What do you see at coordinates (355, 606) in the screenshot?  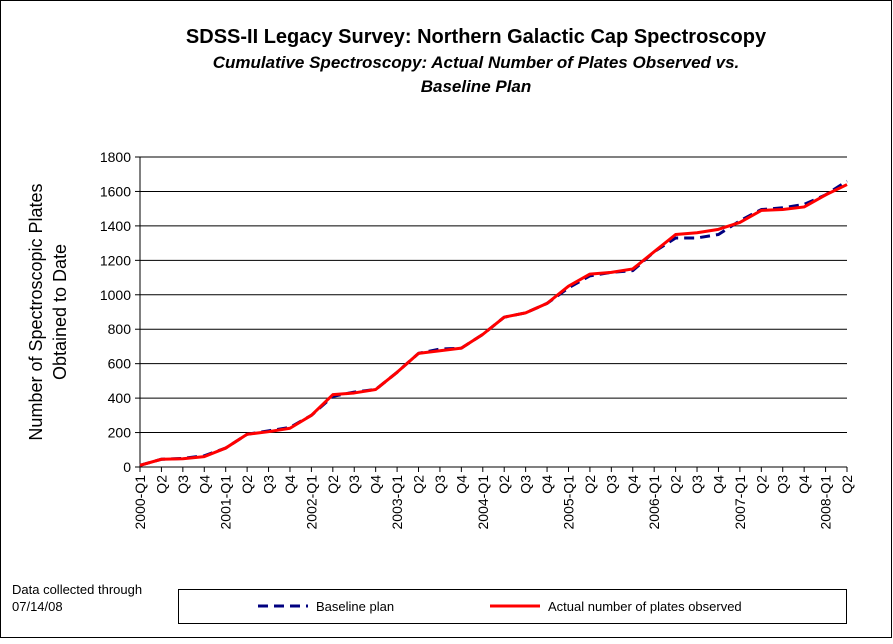 I see `legend-label: Baseline plan` at bounding box center [355, 606].